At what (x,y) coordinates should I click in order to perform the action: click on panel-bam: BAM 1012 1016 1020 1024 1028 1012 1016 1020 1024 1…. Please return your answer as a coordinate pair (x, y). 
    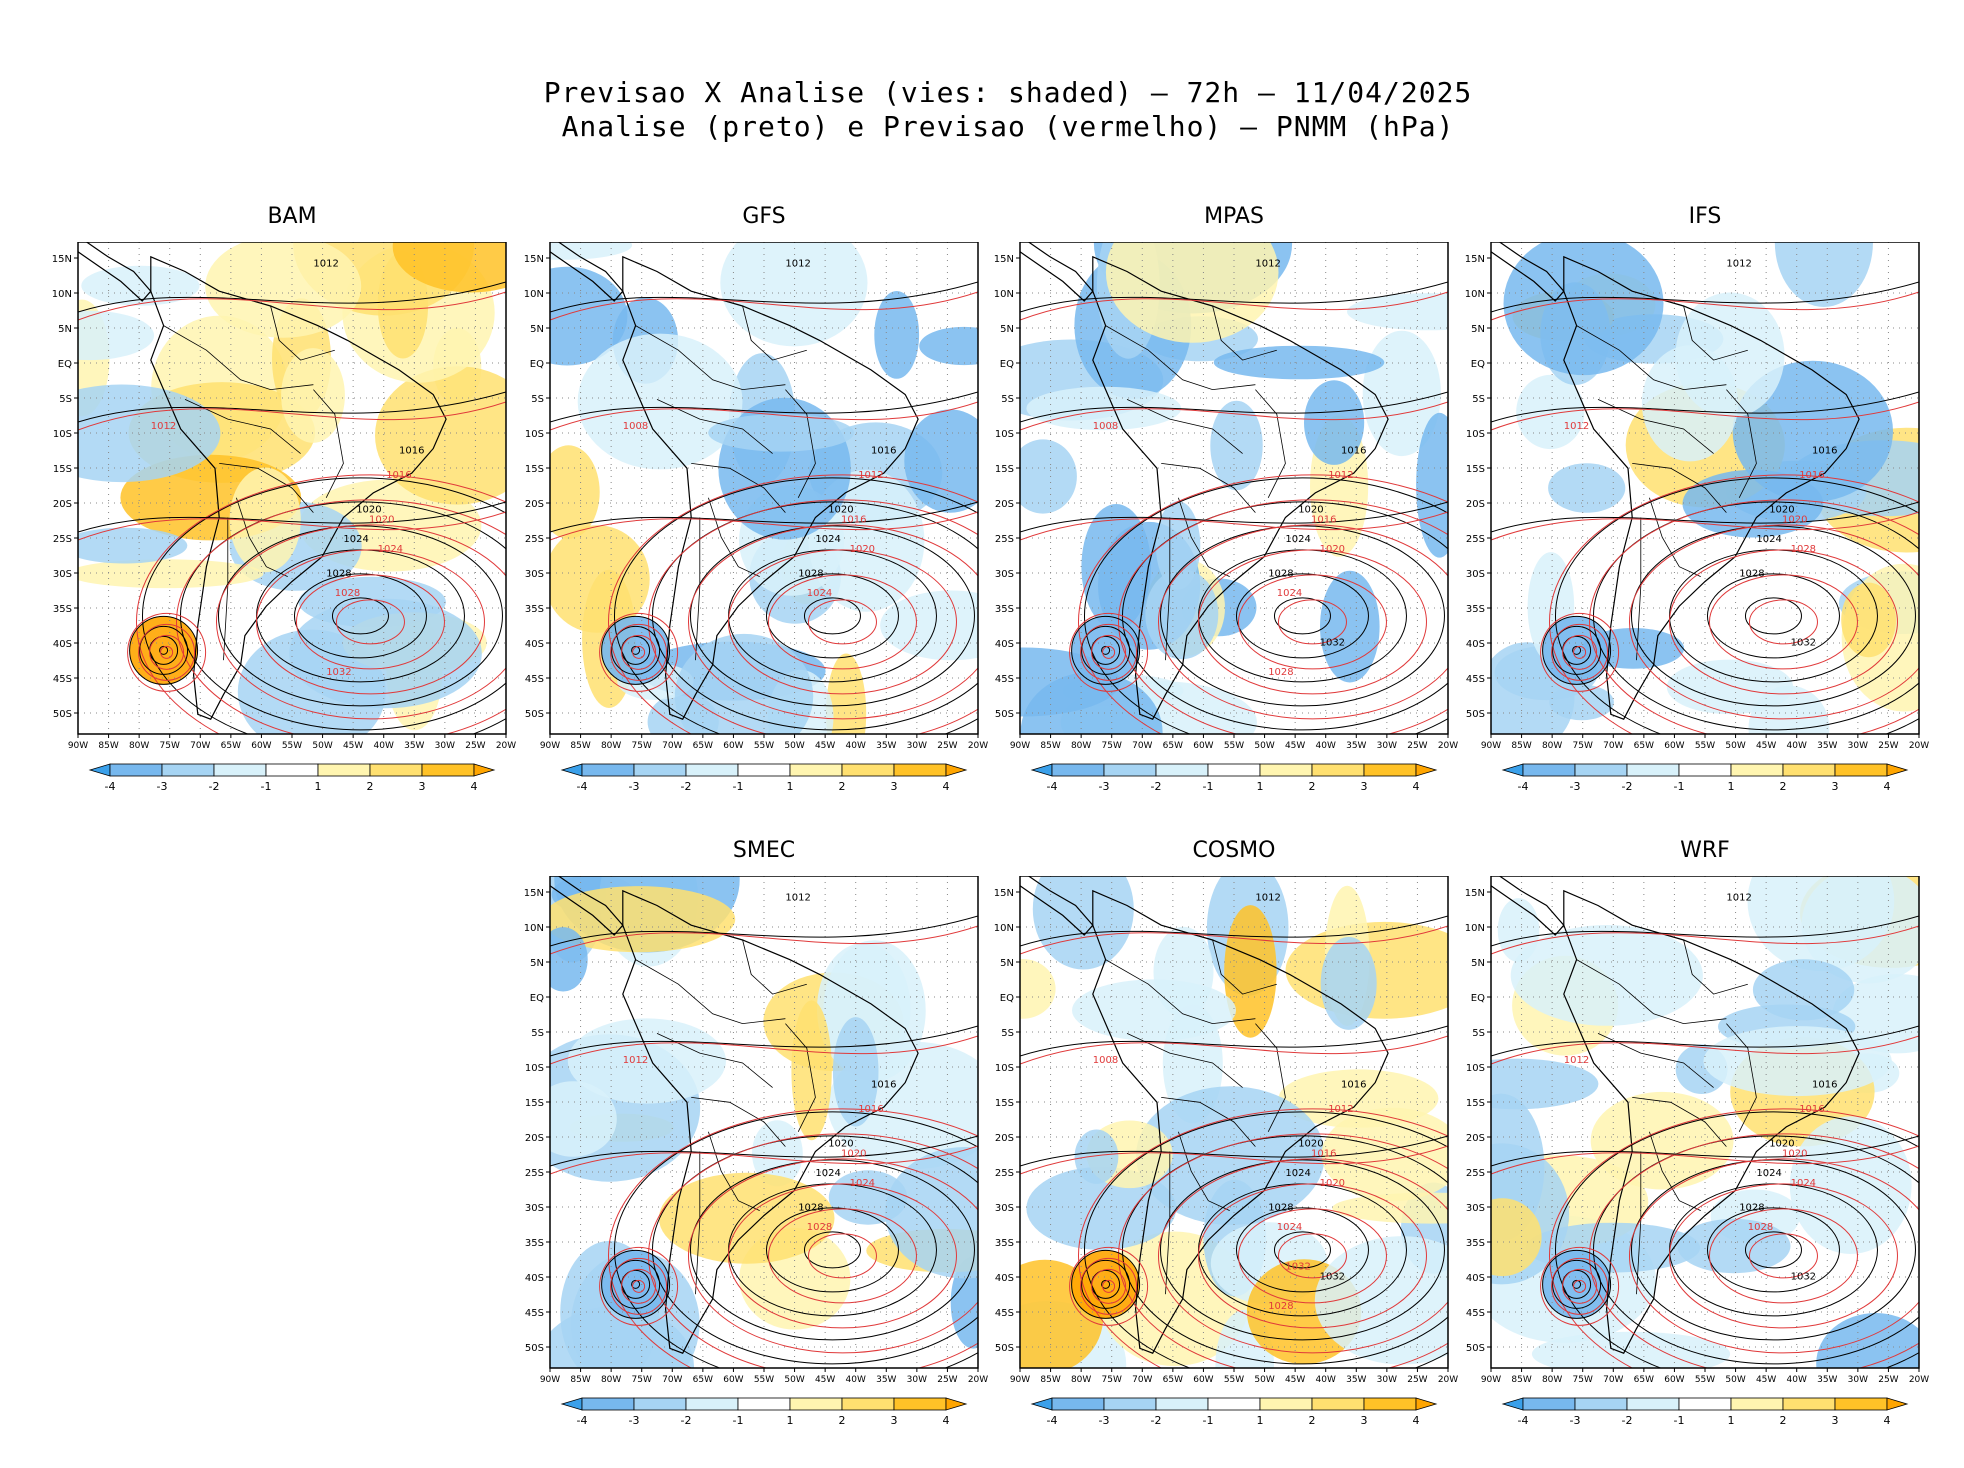
    Looking at the image, I should click on (279, 519).